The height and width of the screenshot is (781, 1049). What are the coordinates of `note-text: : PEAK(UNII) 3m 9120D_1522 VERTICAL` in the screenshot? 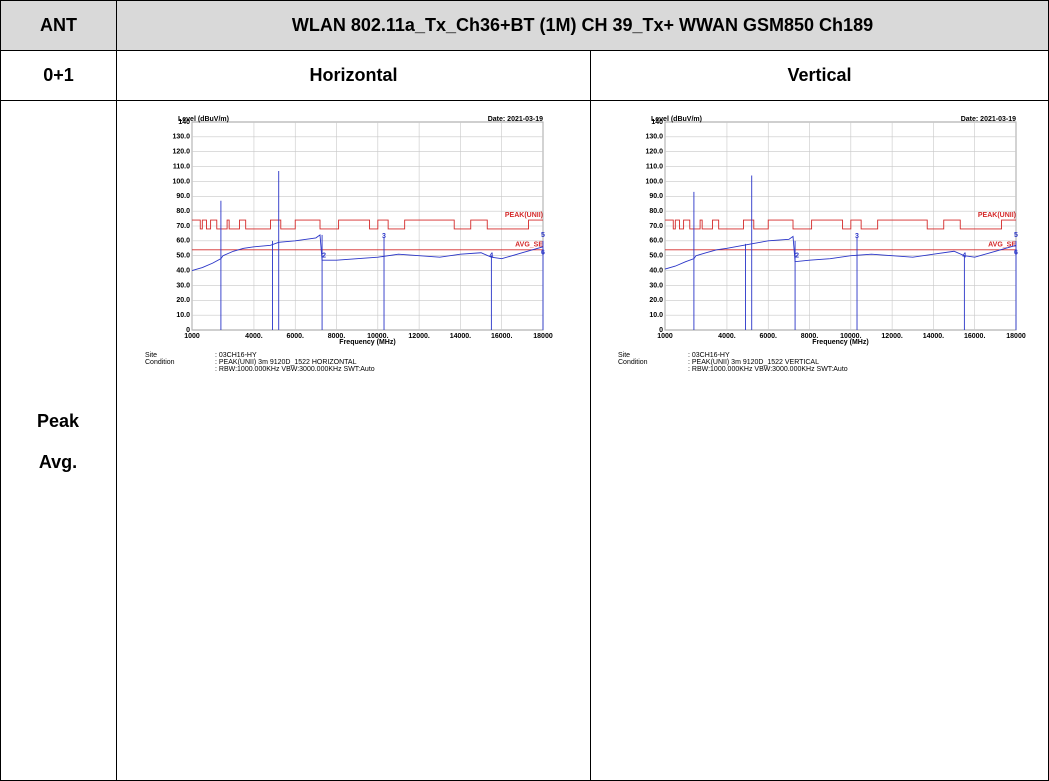 It's located at (753, 362).